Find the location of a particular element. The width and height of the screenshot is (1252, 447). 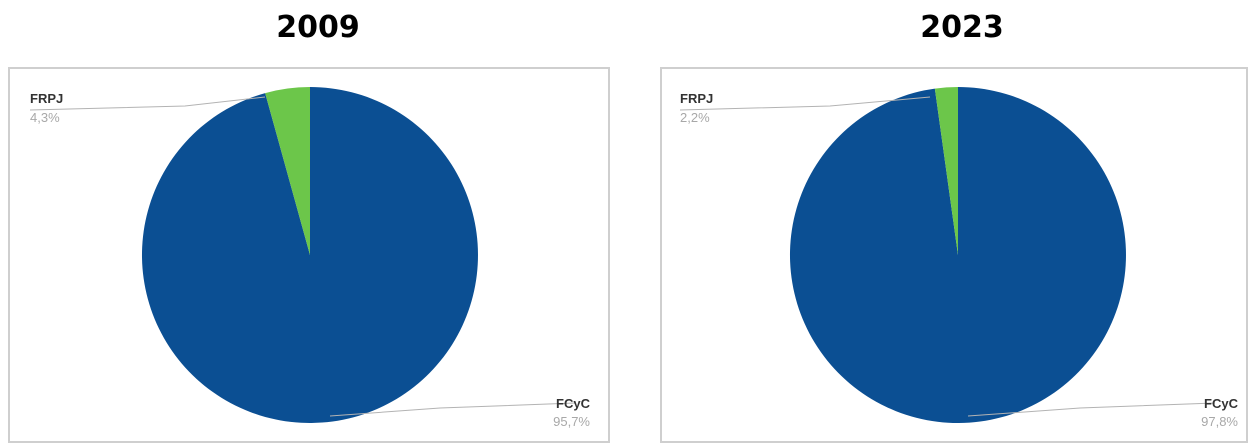

pie-slice-frpj-2023 is located at coordinates (946, 171).